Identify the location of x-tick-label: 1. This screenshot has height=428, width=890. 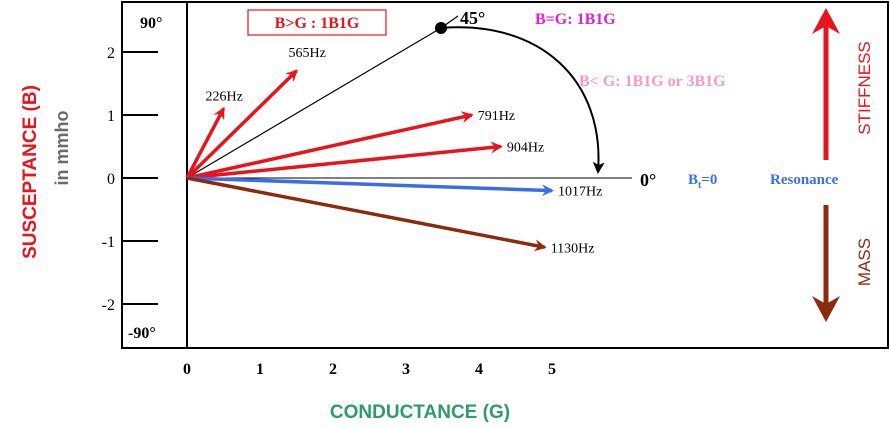
(260, 369).